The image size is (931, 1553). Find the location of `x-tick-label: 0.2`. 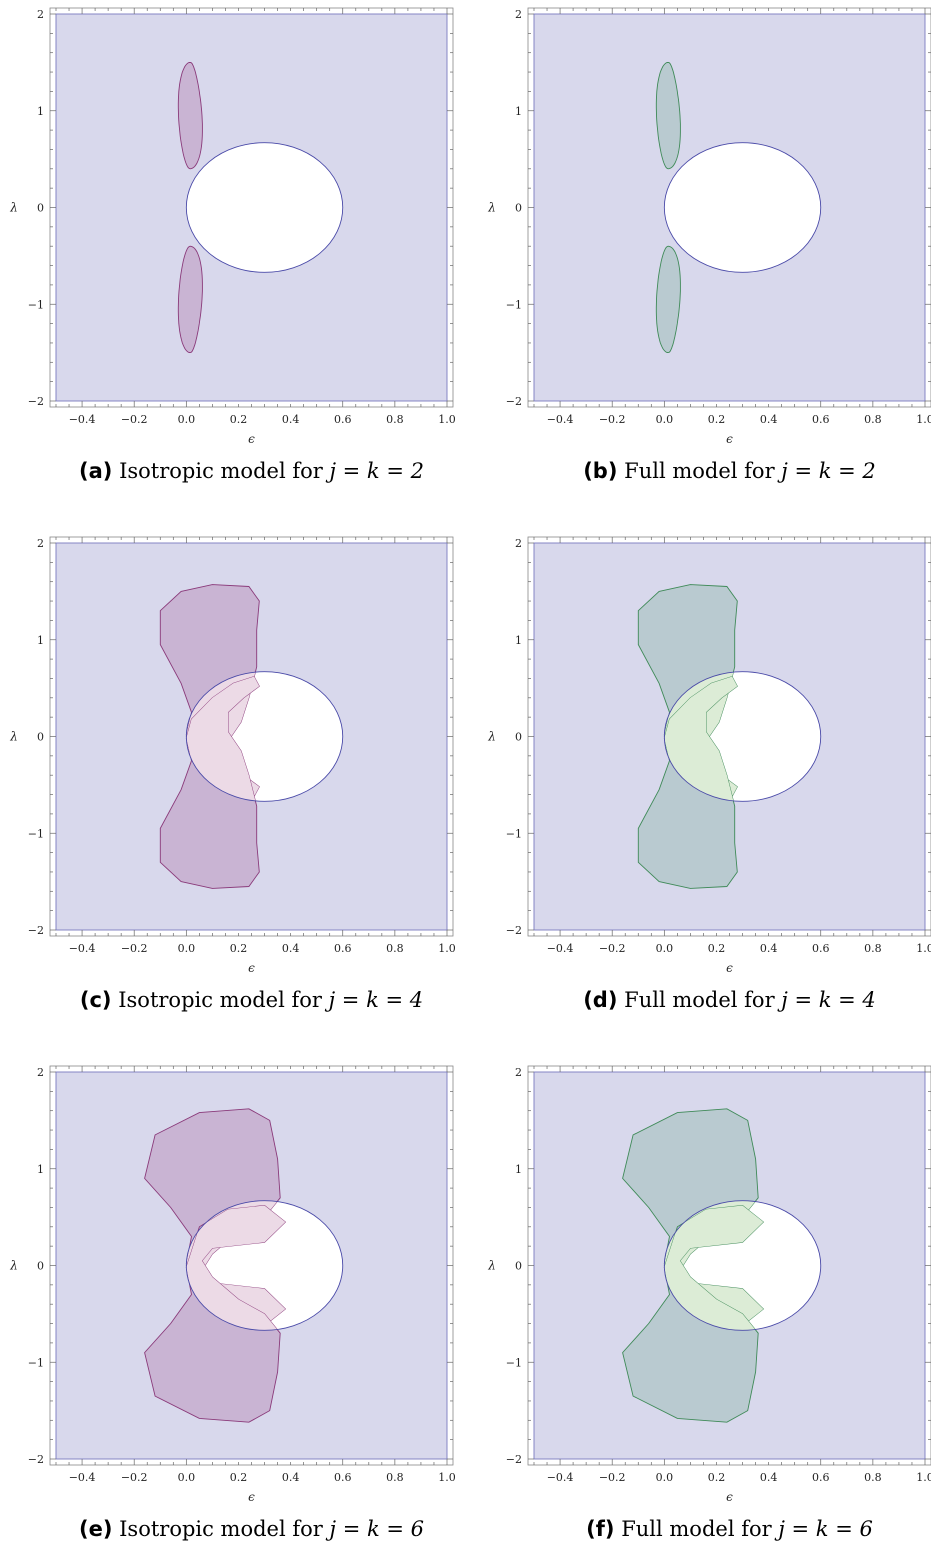

x-tick-label: 0.2 is located at coordinates (717, 1477).